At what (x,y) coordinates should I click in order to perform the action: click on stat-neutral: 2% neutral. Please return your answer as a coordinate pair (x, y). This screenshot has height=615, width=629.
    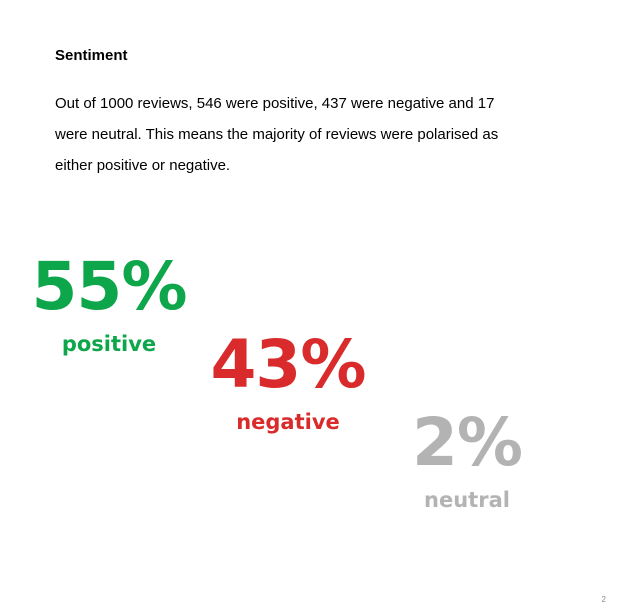
    Looking at the image, I should click on (467, 461).